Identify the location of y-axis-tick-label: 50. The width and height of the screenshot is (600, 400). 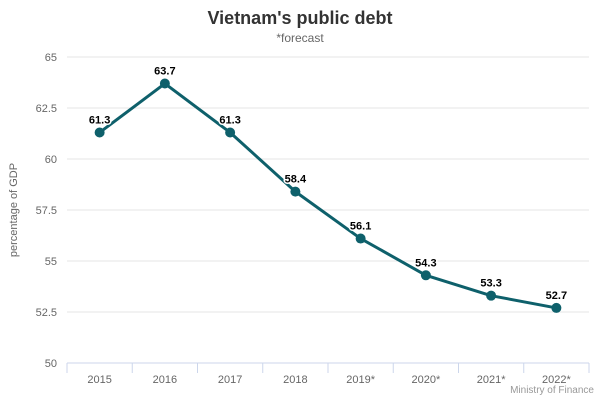
(51, 364).